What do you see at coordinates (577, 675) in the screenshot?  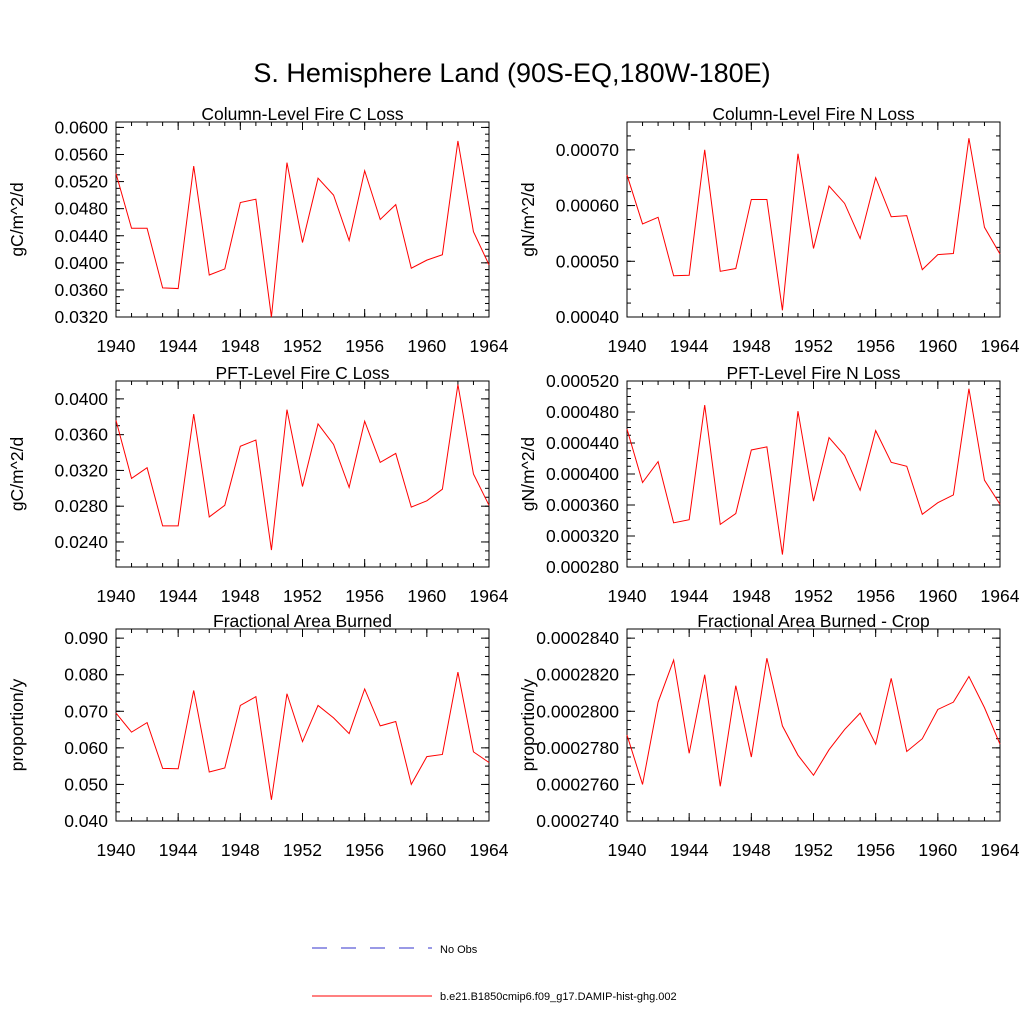 I see `y-tick-label: 0.0002820` at bounding box center [577, 675].